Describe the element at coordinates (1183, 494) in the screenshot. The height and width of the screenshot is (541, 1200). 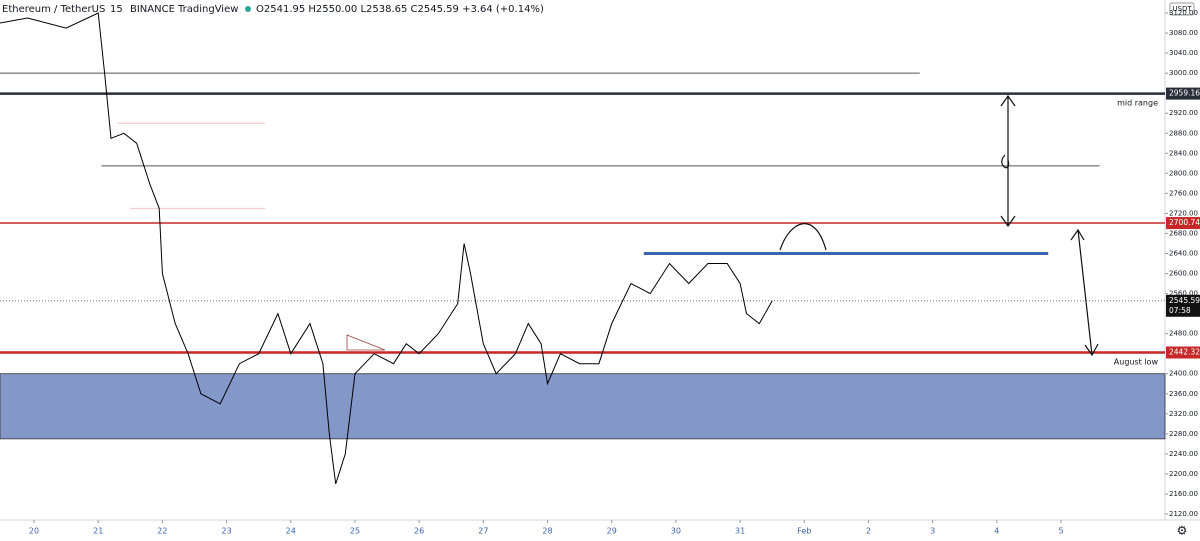
I see `y-tick-label: 2160.00` at that location.